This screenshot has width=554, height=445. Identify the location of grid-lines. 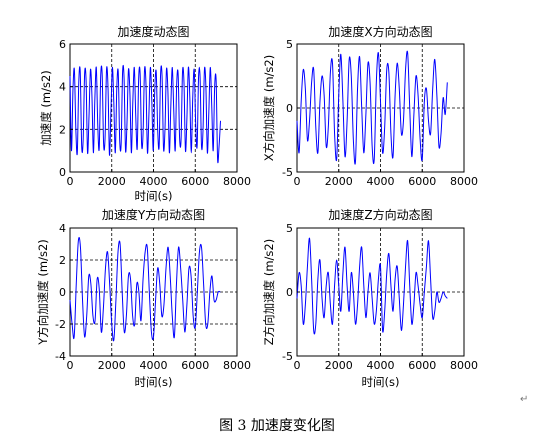
(380, 292).